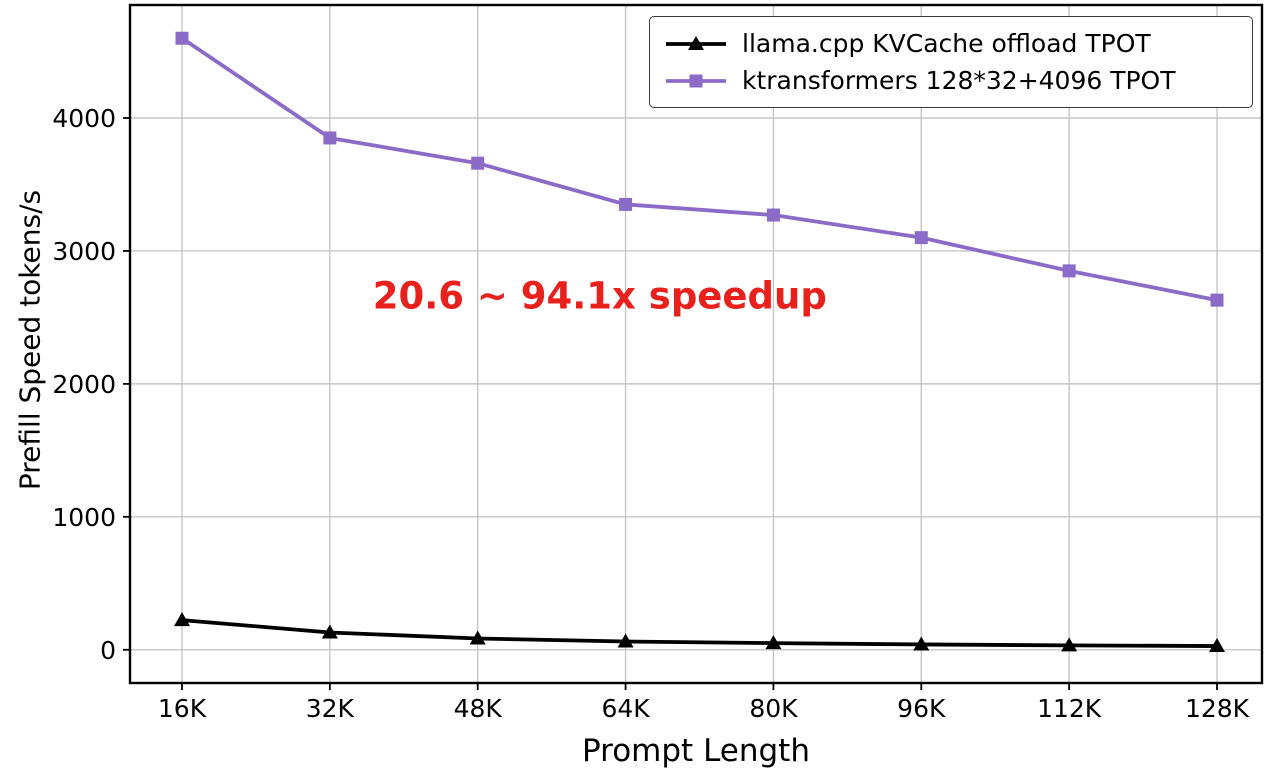  I want to click on square-marker-icon, so click(696, 80).